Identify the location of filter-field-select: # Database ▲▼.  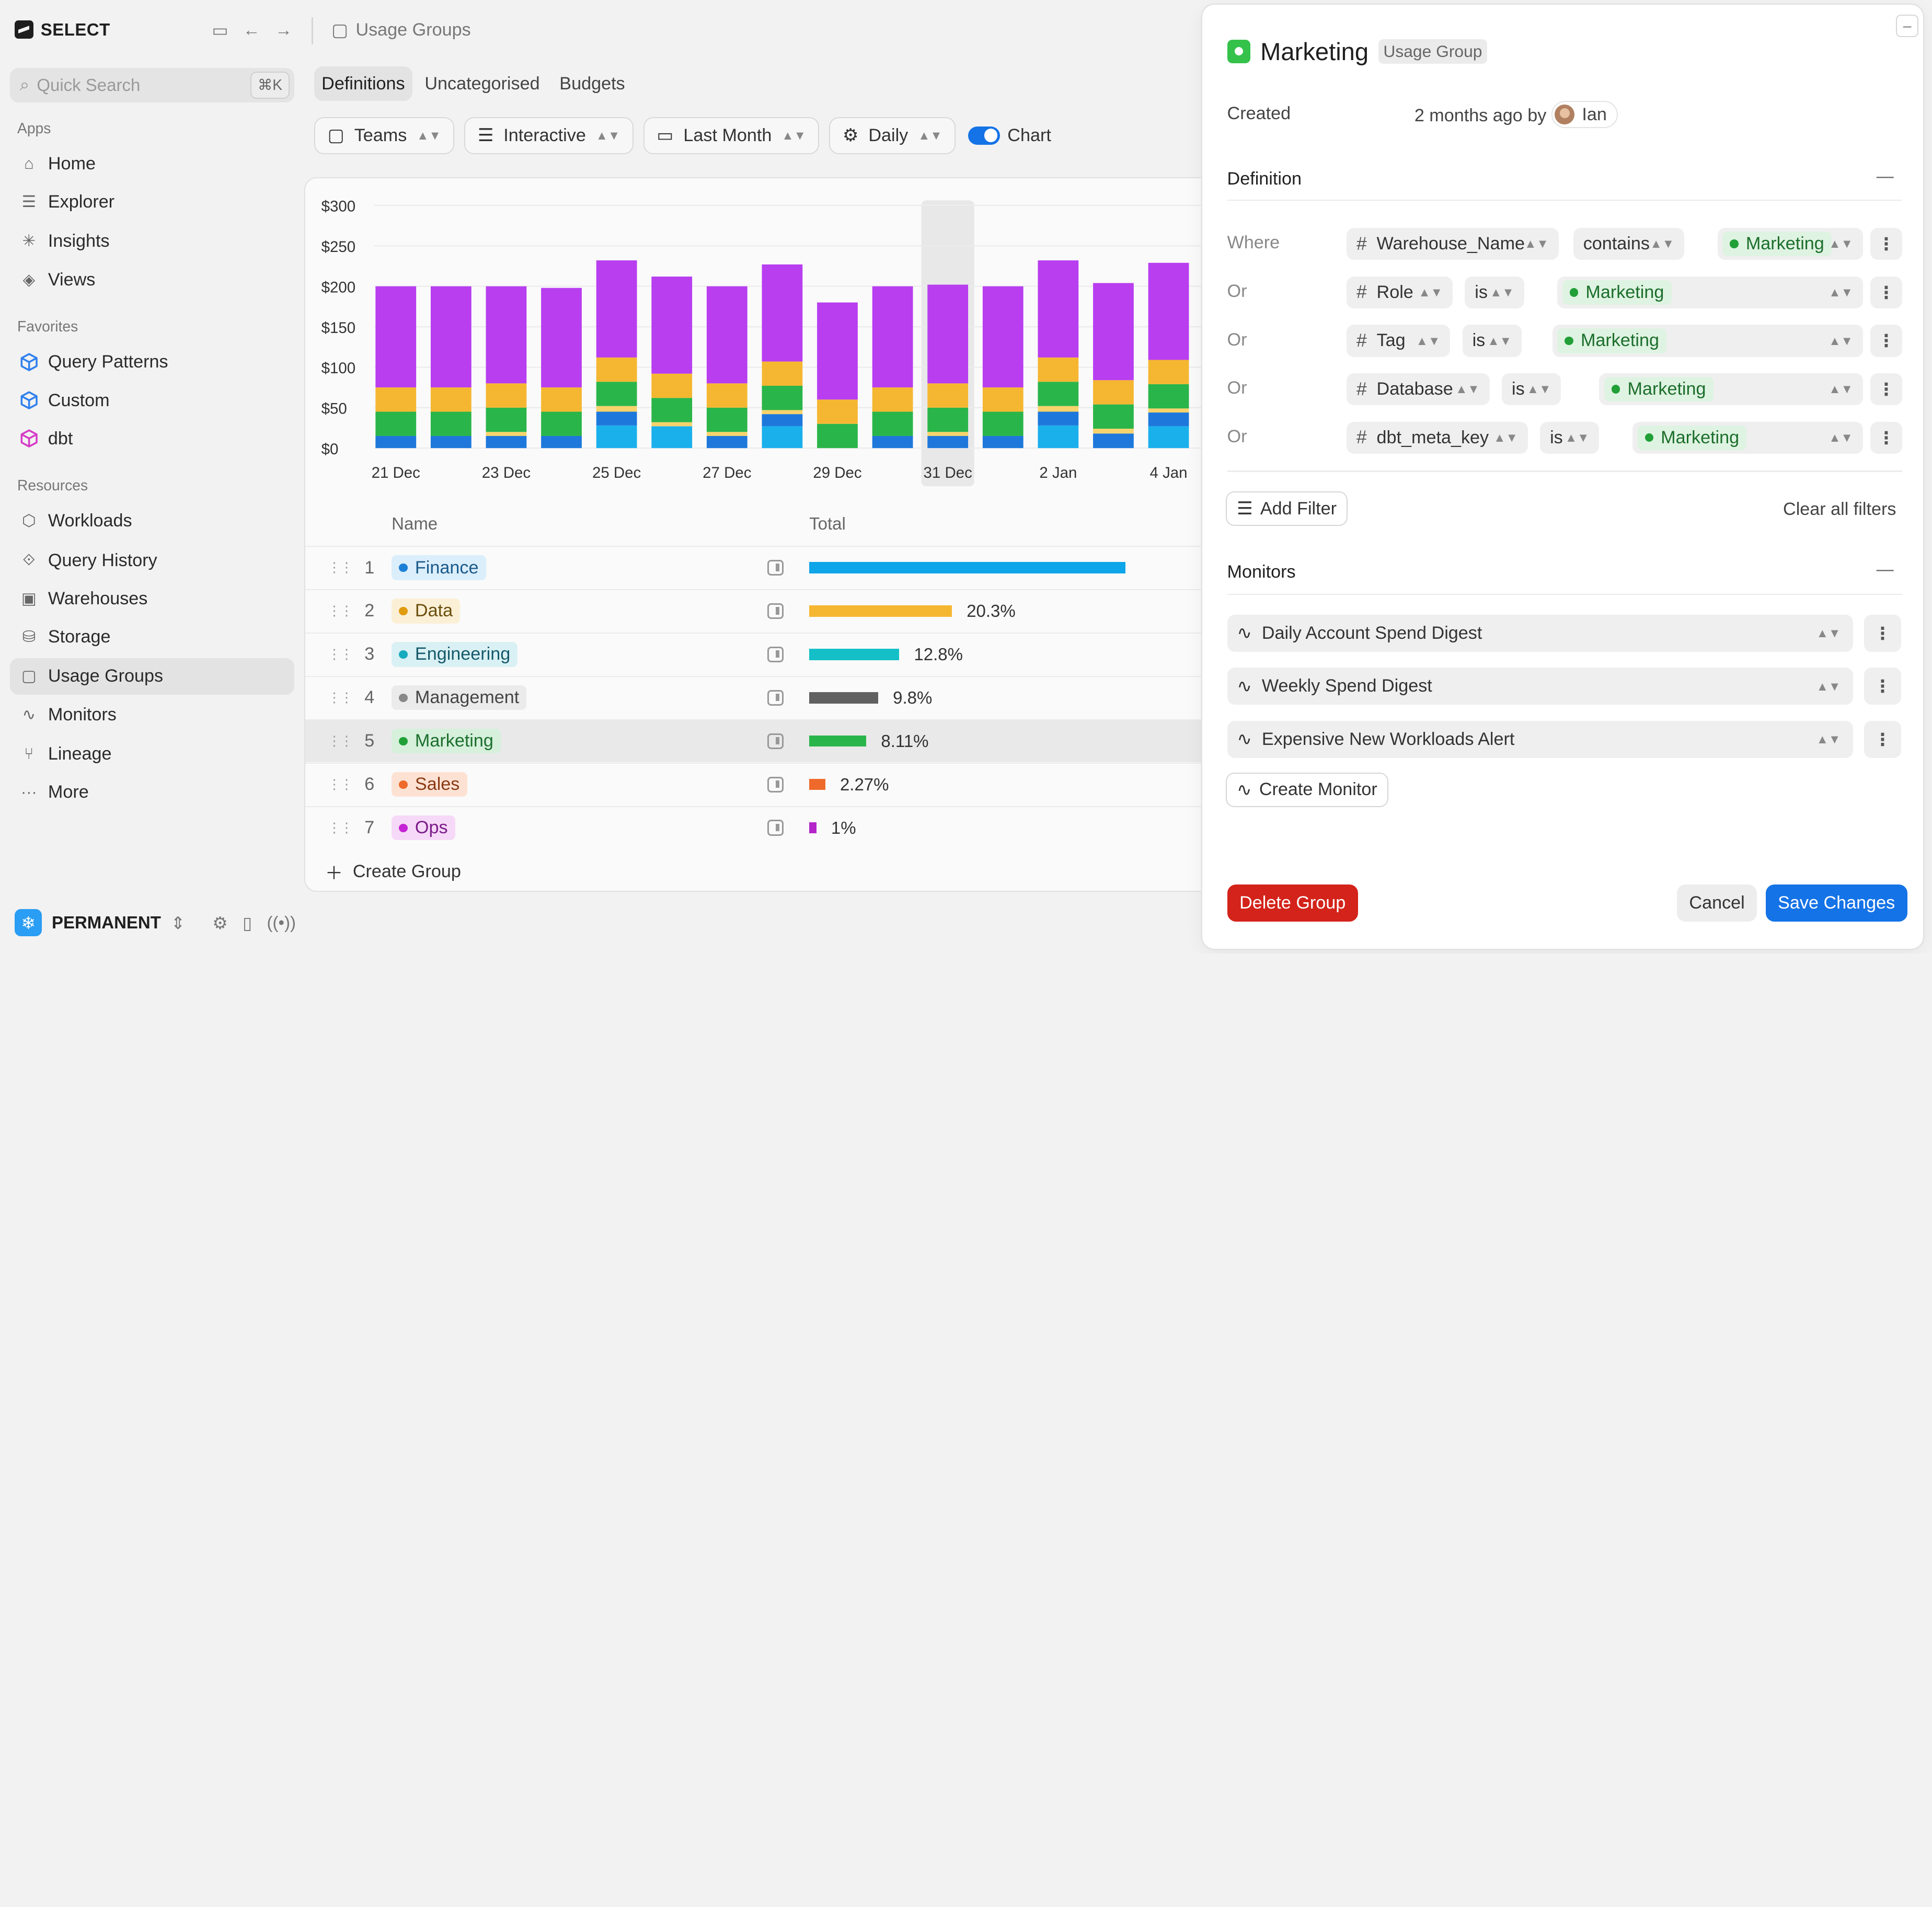
(1418, 389).